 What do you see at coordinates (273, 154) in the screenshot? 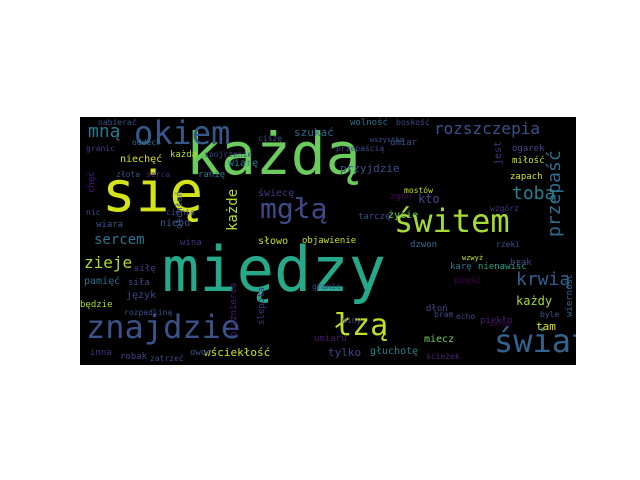
I see `word: każdą` at bounding box center [273, 154].